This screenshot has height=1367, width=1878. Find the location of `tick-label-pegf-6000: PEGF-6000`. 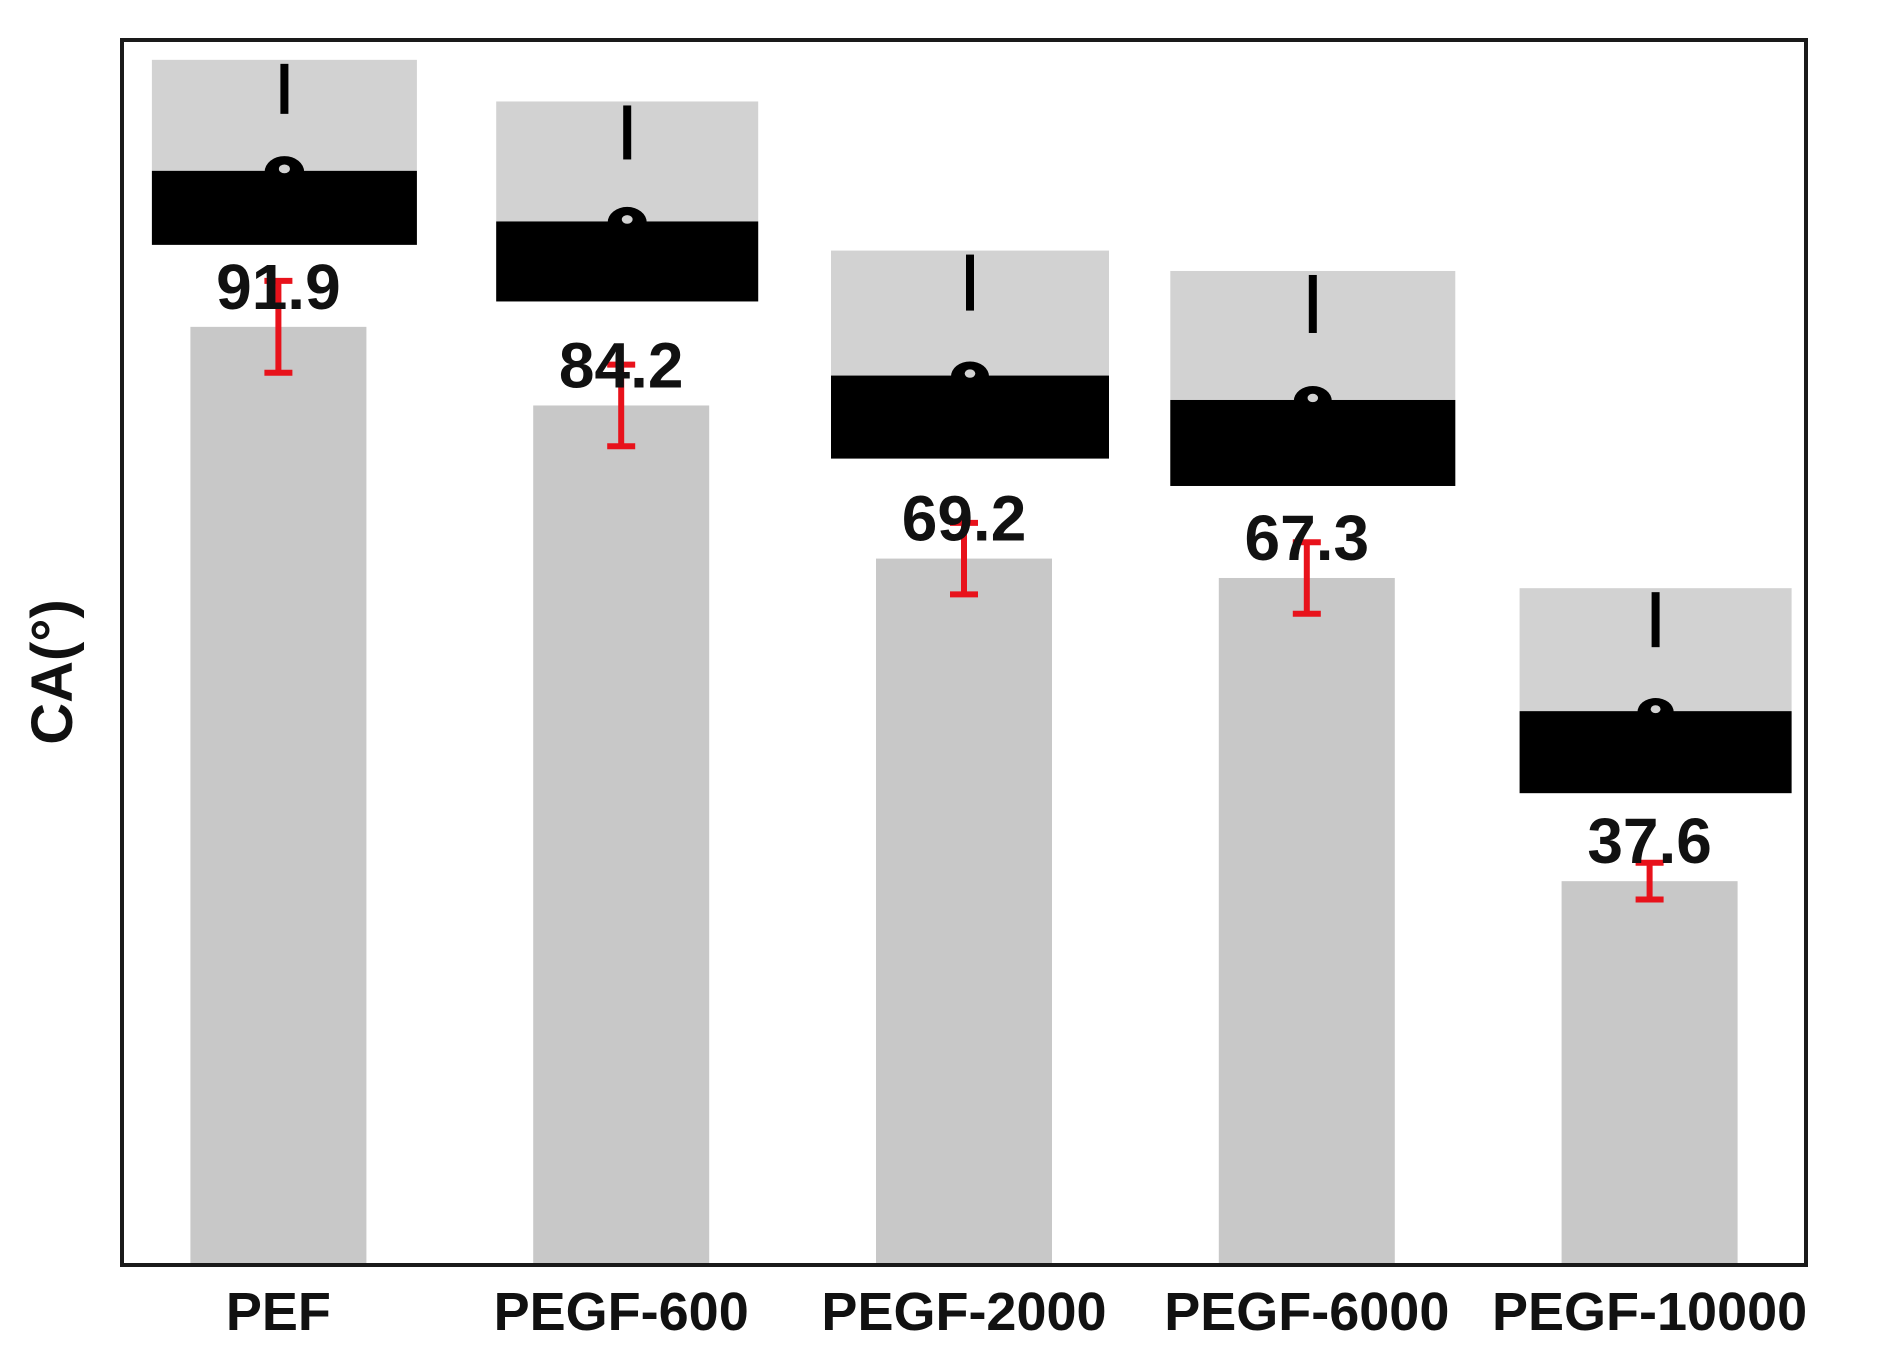

tick-label-pegf-6000: PEGF-6000 is located at coordinates (1306, 1312).